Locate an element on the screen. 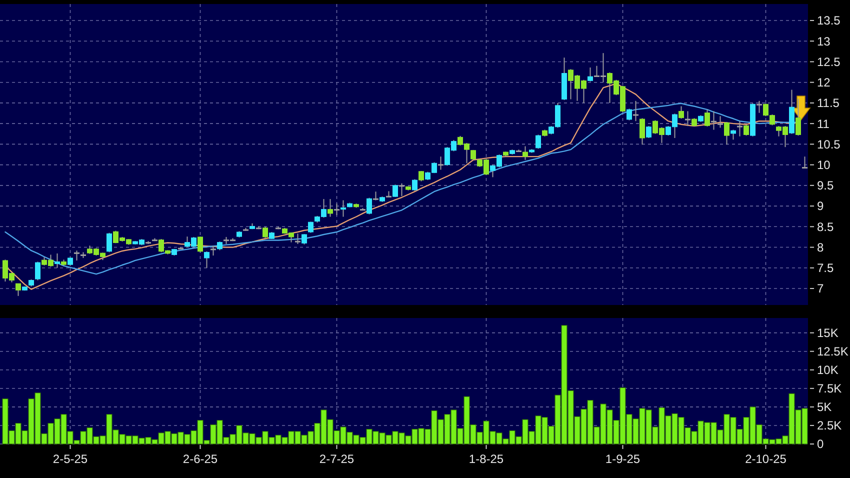 The image size is (850, 478). y-tick-label: 7.5 is located at coordinates (825, 268).